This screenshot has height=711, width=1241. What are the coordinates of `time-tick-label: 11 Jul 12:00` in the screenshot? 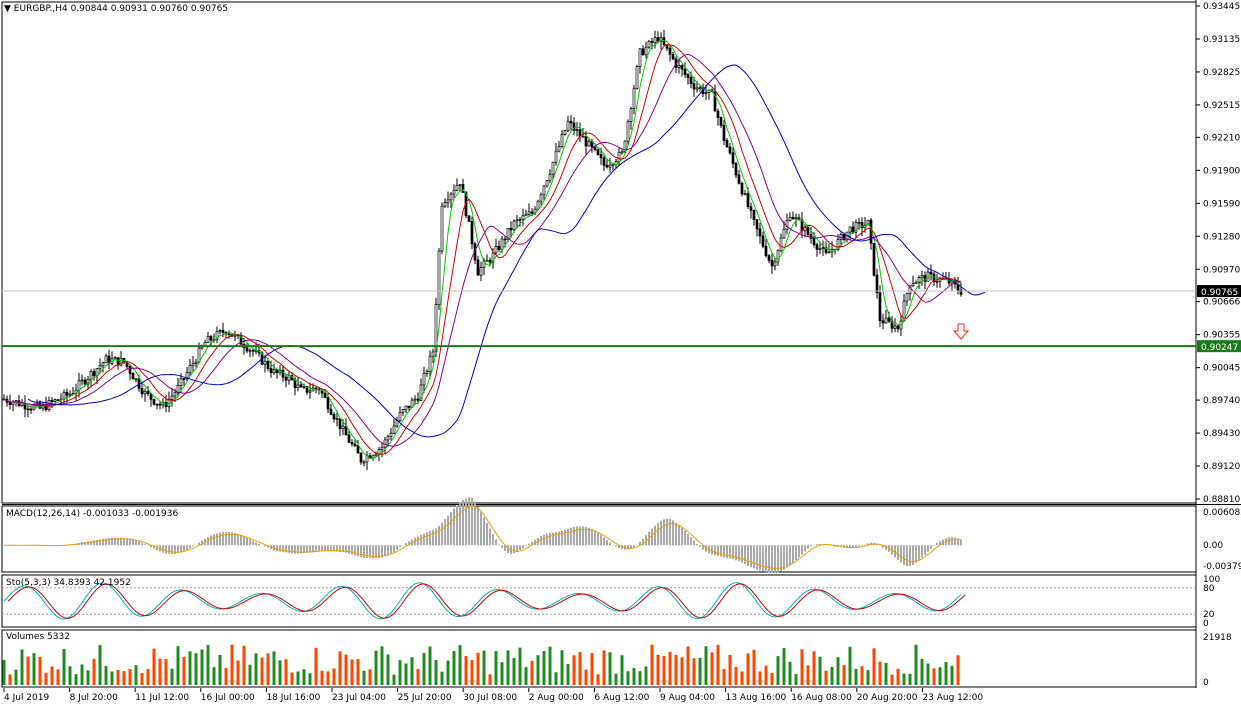 It's located at (162, 698).